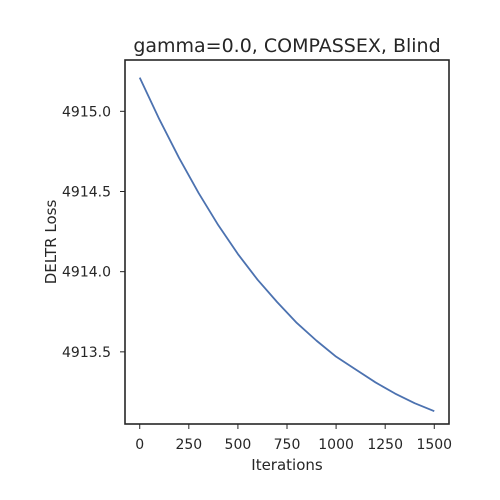  Describe the element at coordinates (336, 445) in the screenshot. I see `x-tick-label: 1000` at that location.